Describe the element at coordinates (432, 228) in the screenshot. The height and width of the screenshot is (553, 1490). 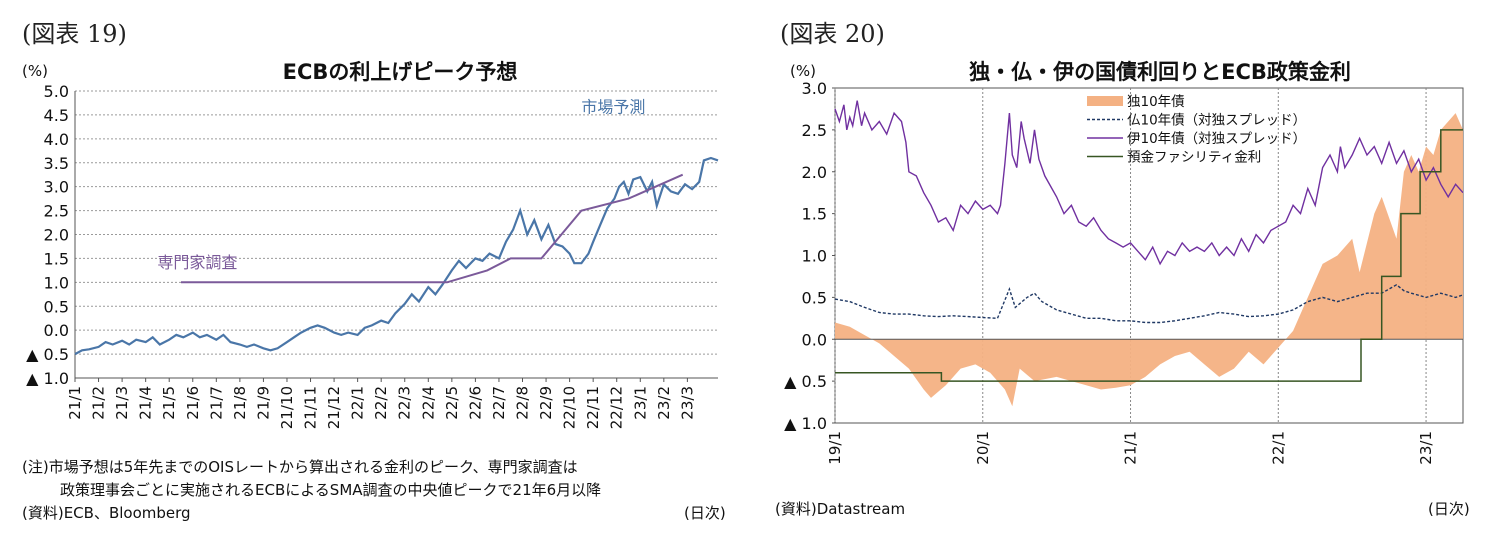
I see `fig19-expert-line` at that location.